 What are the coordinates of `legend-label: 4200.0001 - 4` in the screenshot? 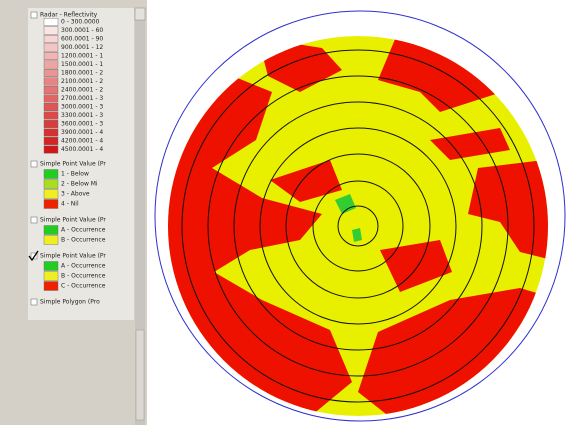 It's located at (82, 141).